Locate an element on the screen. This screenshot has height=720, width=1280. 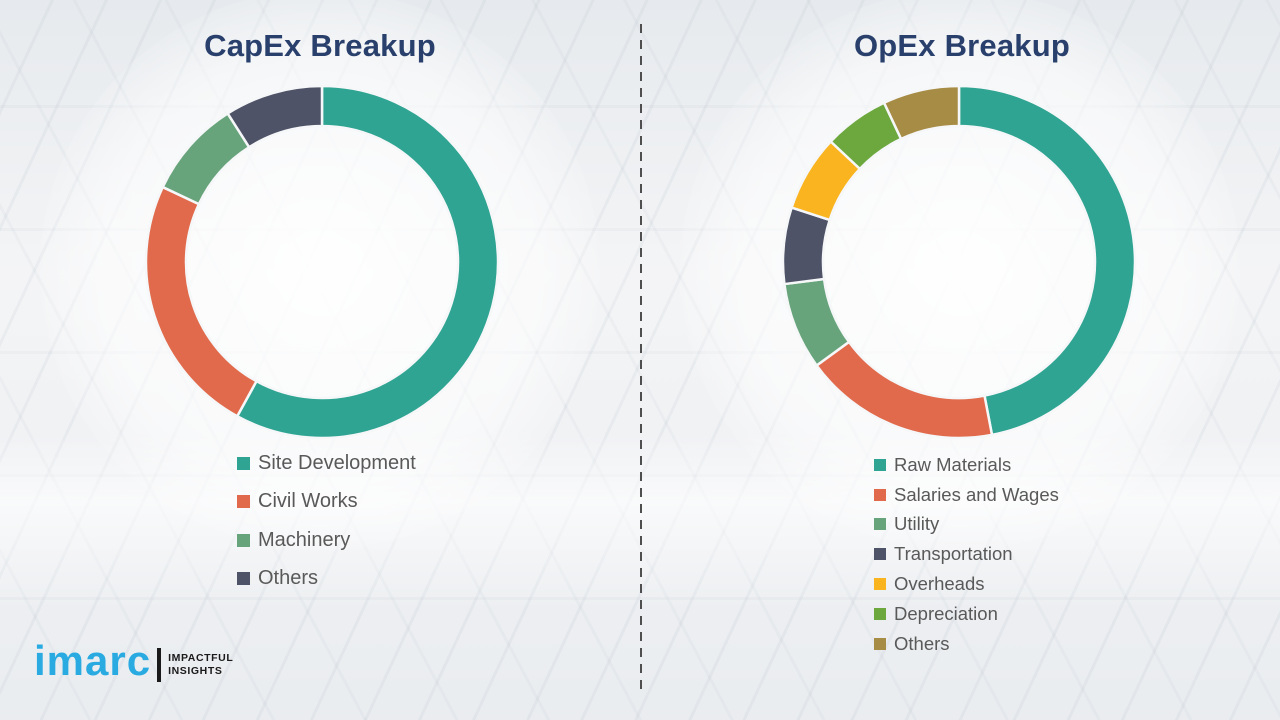
legend-marker-site-development is located at coordinates (243, 463).